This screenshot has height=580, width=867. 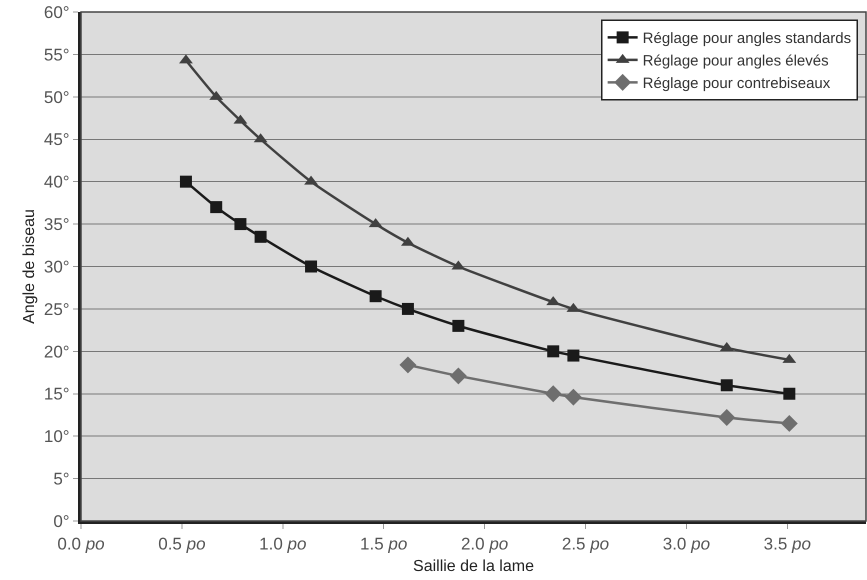 I want to click on x-tick-label: 1.5 po, so click(x=384, y=544).